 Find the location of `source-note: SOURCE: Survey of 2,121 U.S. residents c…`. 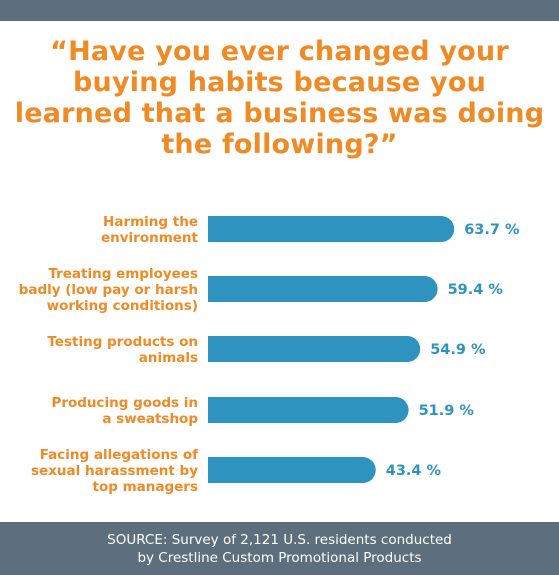

source-note: SOURCE: Survey of 2,121 U.S. residents c… is located at coordinates (279, 549).